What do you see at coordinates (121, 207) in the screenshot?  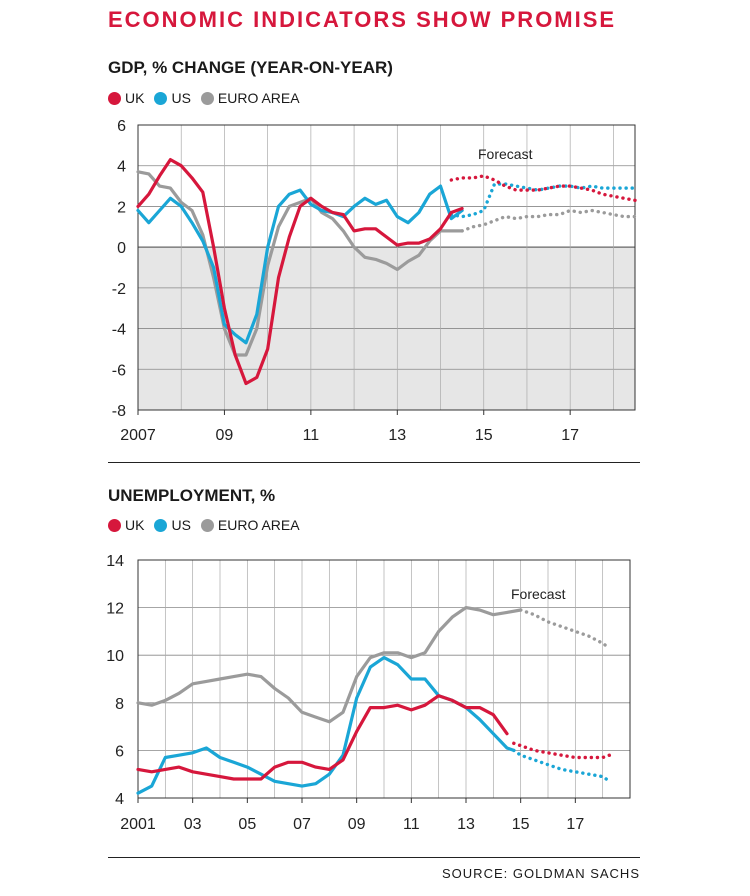 I see `gdp-ytick-label: 2` at bounding box center [121, 207].